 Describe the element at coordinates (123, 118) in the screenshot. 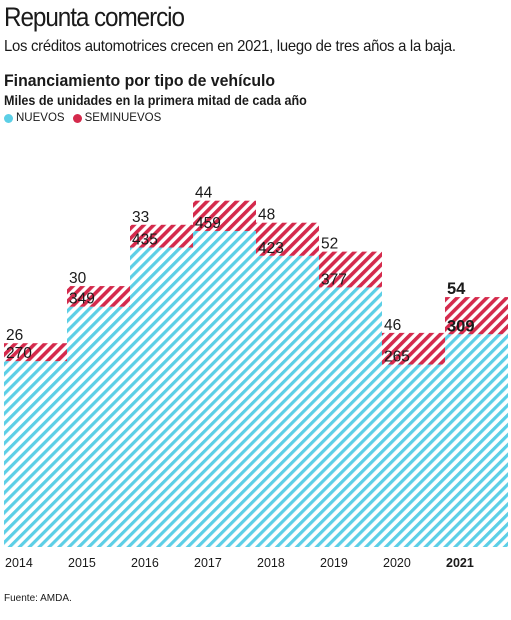

I see `legend-label-seminuevos: SEMINUEVOS` at that location.